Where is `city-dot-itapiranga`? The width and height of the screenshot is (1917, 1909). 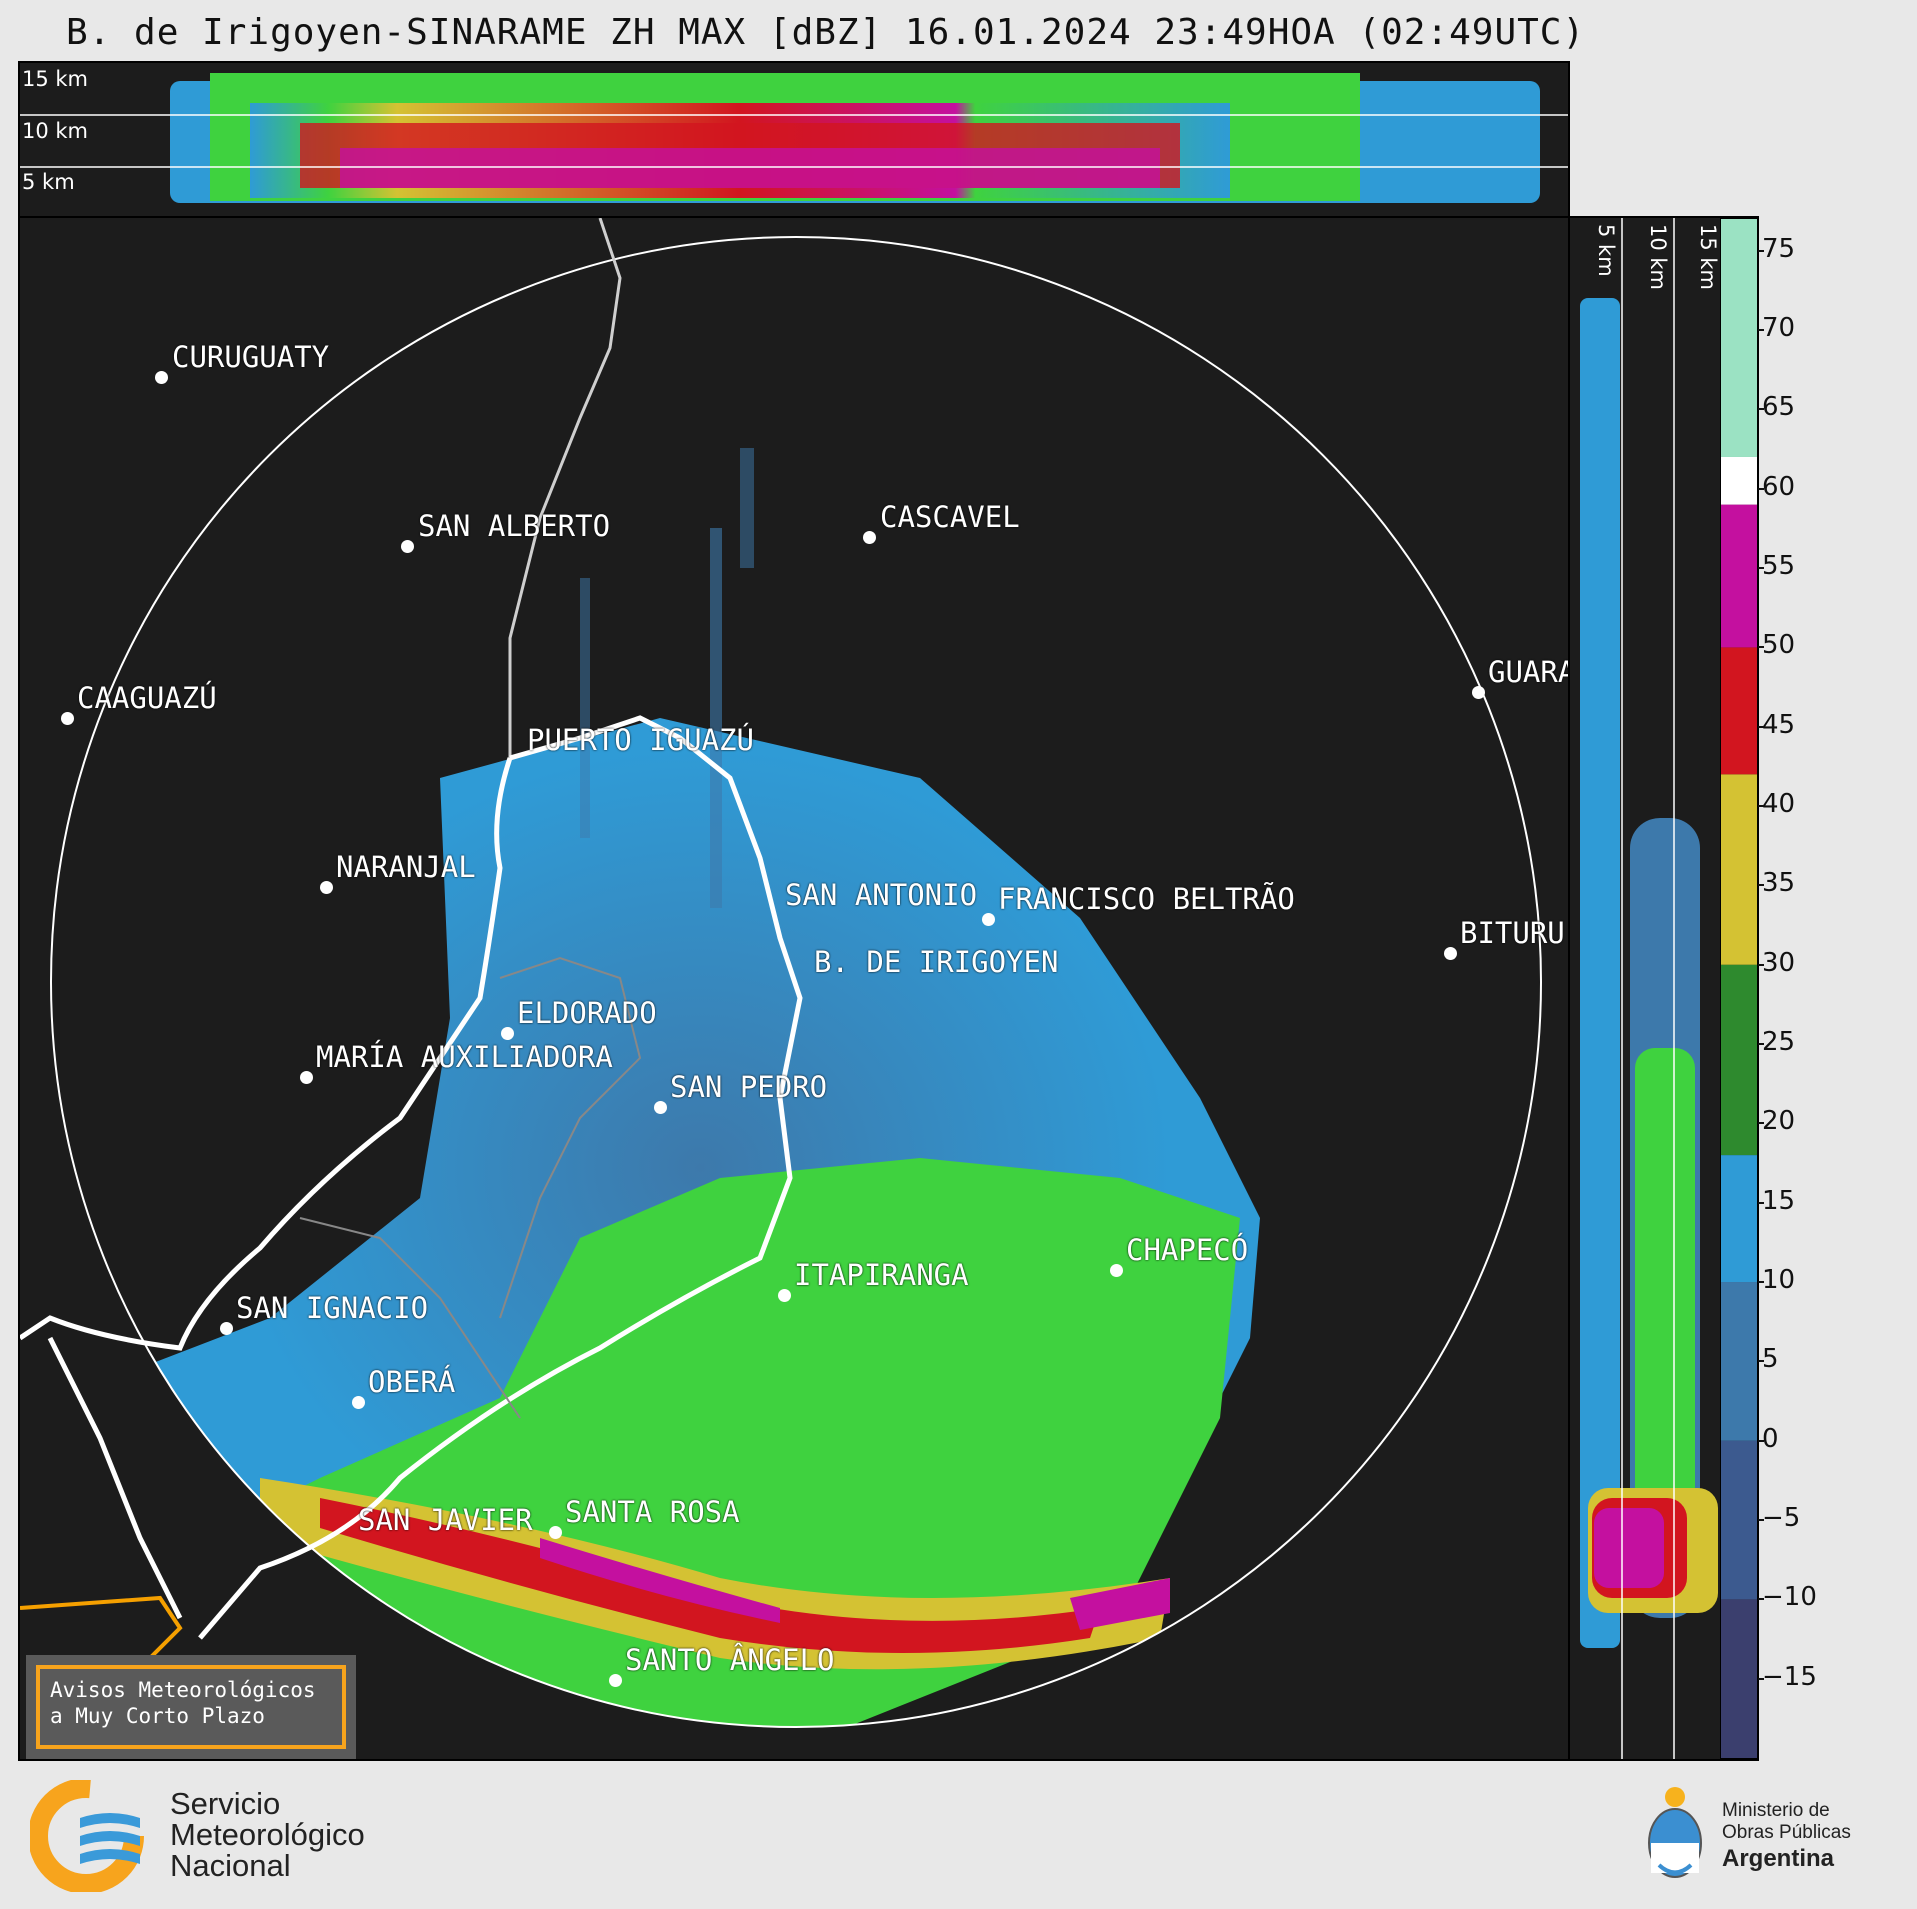 city-dot-itapiranga is located at coordinates (784, 1295).